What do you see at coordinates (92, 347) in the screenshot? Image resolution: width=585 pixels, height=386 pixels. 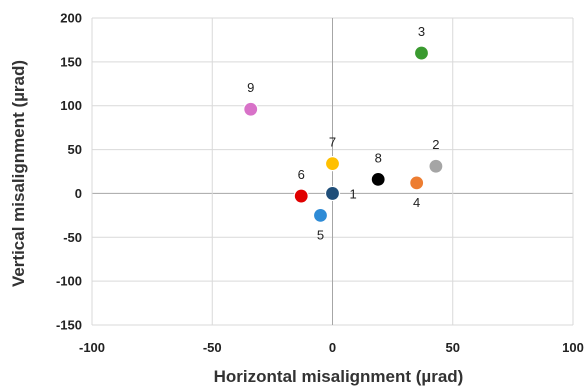 I see `x-tick-label: -100` at bounding box center [92, 347].